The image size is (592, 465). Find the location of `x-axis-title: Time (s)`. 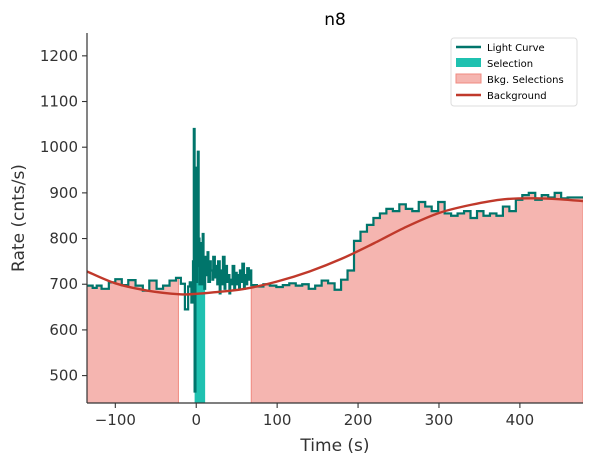

x-axis-title: Time (s) is located at coordinates (334, 446).